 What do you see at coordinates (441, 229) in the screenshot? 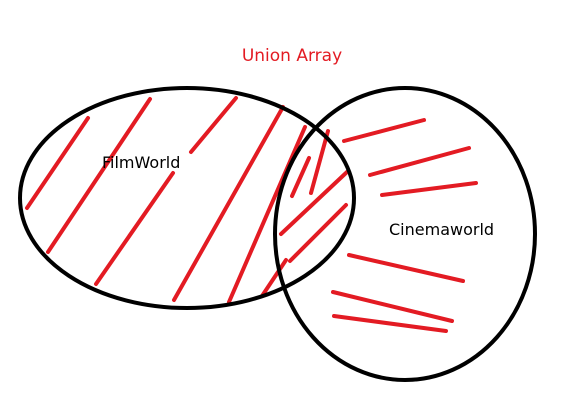
I see `cinemaworld-label: Cinemaworld` at bounding box center [441, 229].